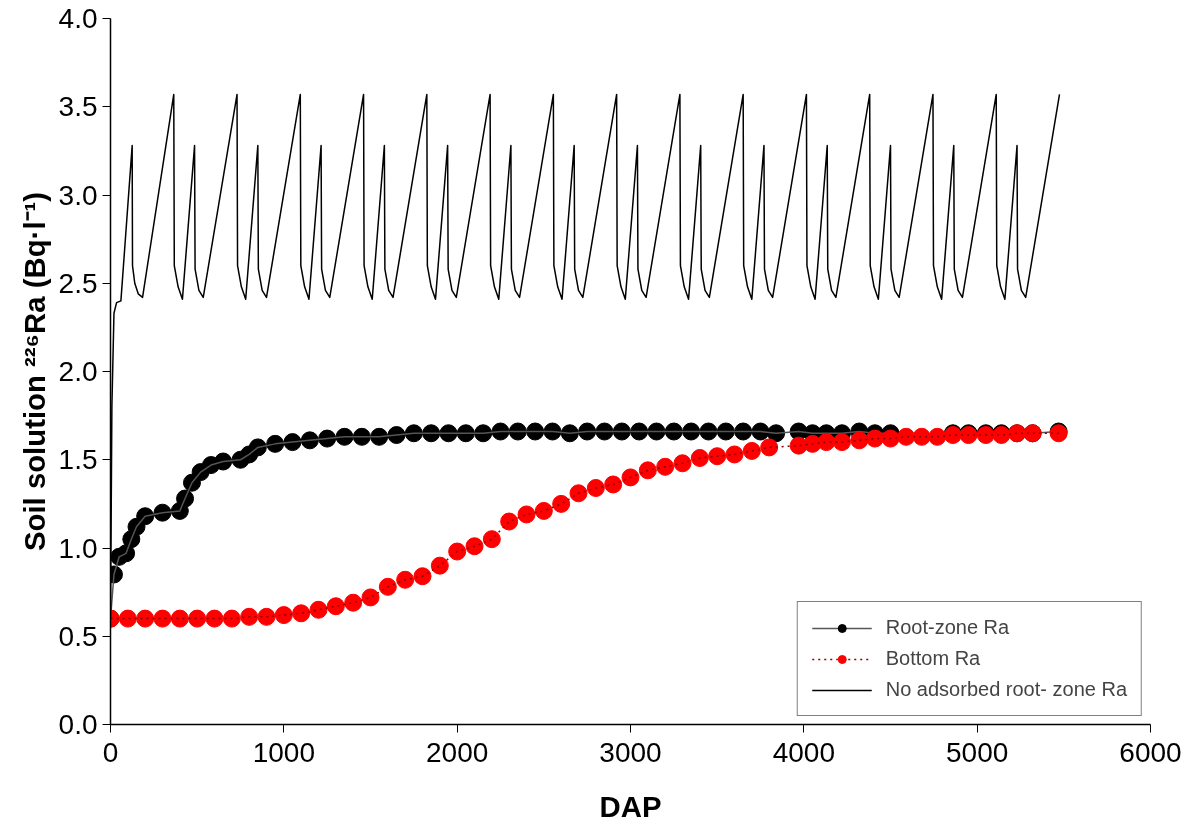 The image size is (1200, 835). I want to click on y-axis-title: Soil solution ²²⁶Ra (Bq·l⁻¹), so click(34, 371).